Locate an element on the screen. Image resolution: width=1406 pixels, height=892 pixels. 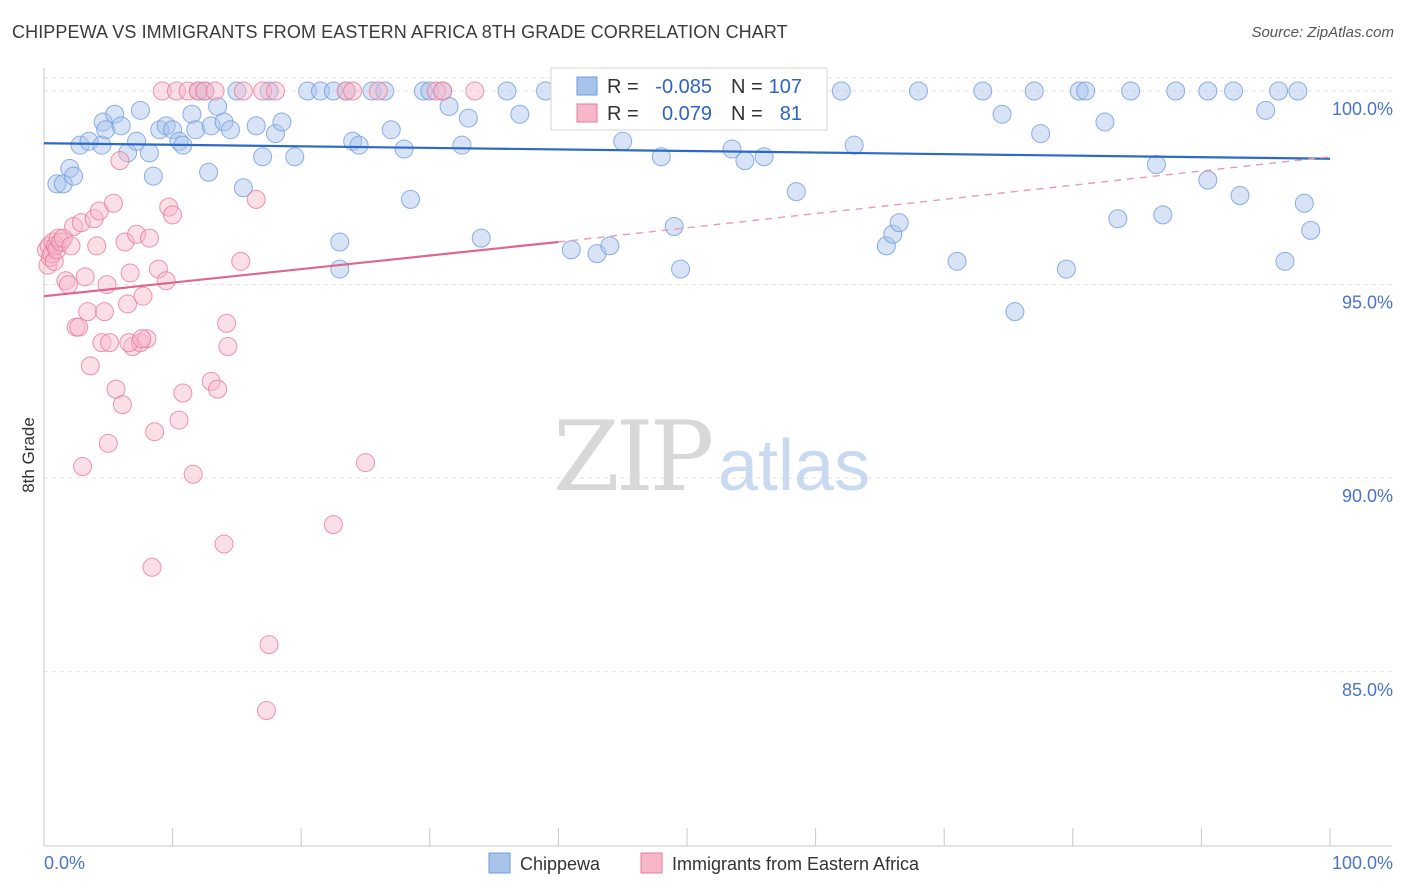
y-tick-label-3: 100.0% is located at coordinates (1362, 109).